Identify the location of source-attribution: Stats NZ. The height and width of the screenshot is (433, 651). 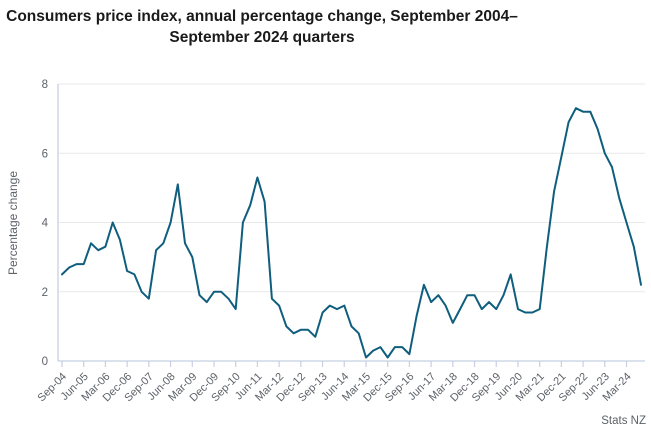
(623, 421).